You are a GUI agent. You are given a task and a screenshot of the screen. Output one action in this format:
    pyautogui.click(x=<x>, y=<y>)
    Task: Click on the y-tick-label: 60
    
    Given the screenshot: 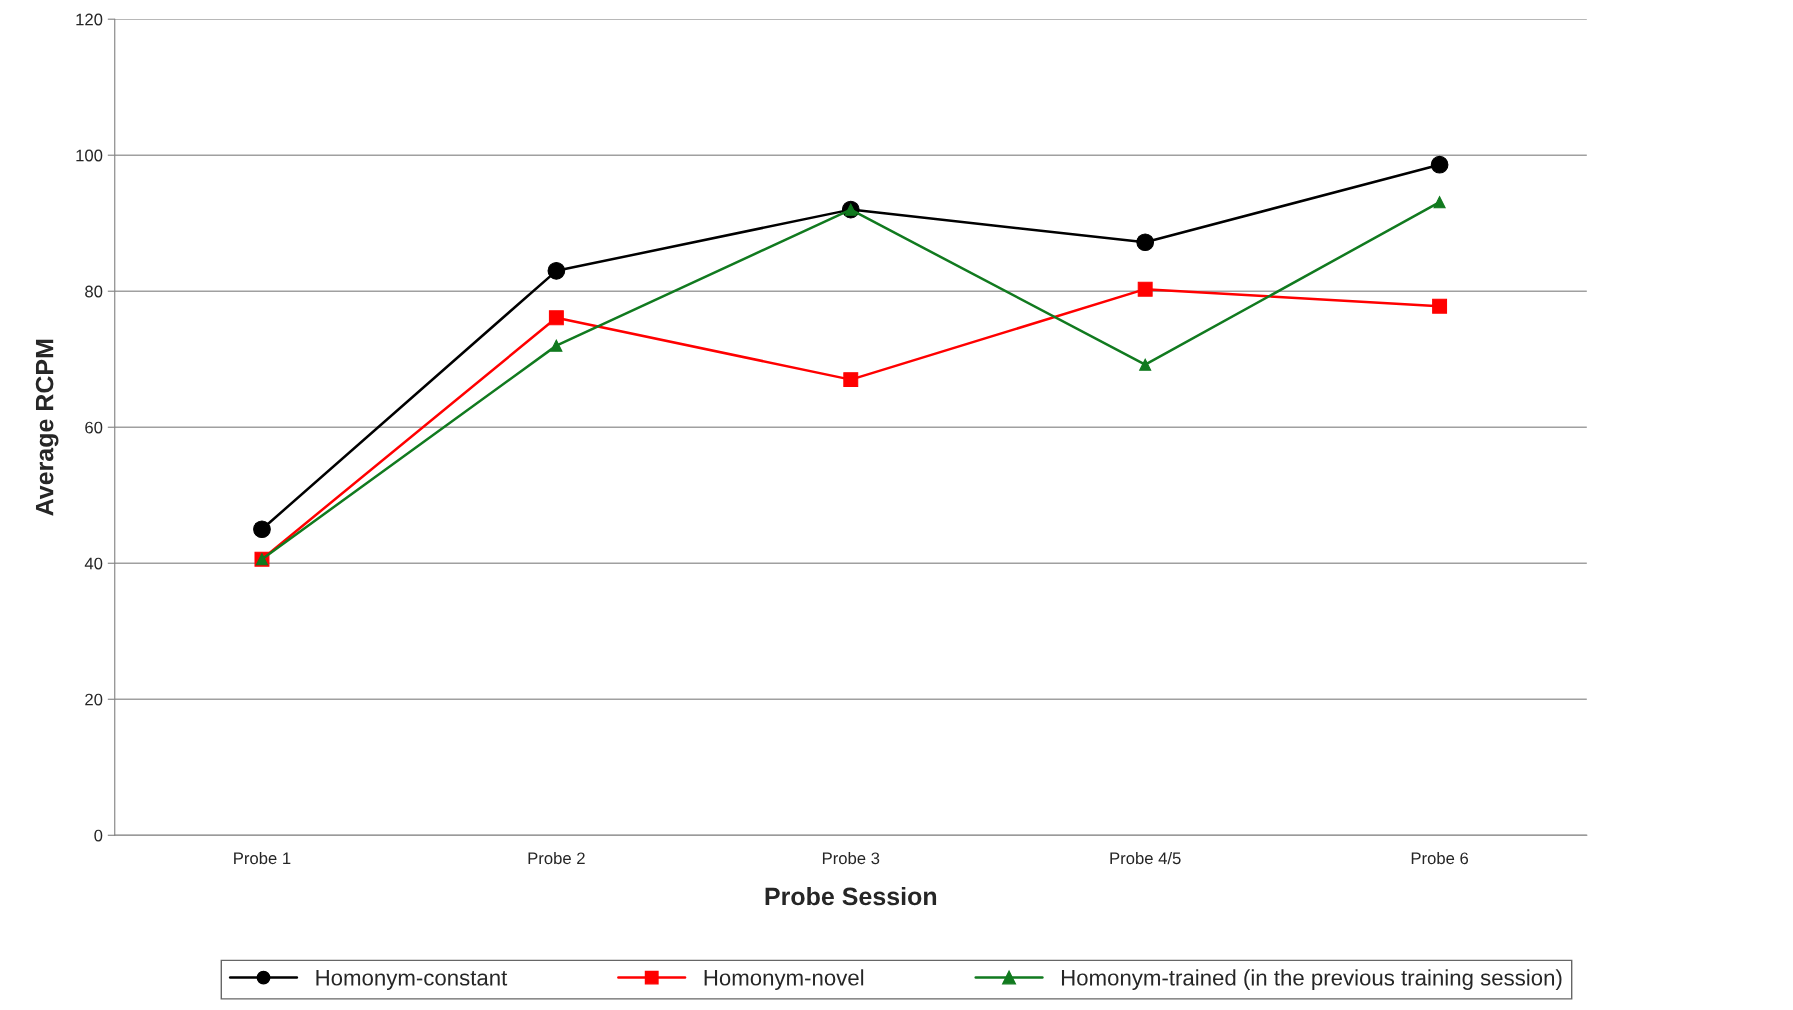 What is the action you would take?
    pyautogui.click(x=94, y=427)
    